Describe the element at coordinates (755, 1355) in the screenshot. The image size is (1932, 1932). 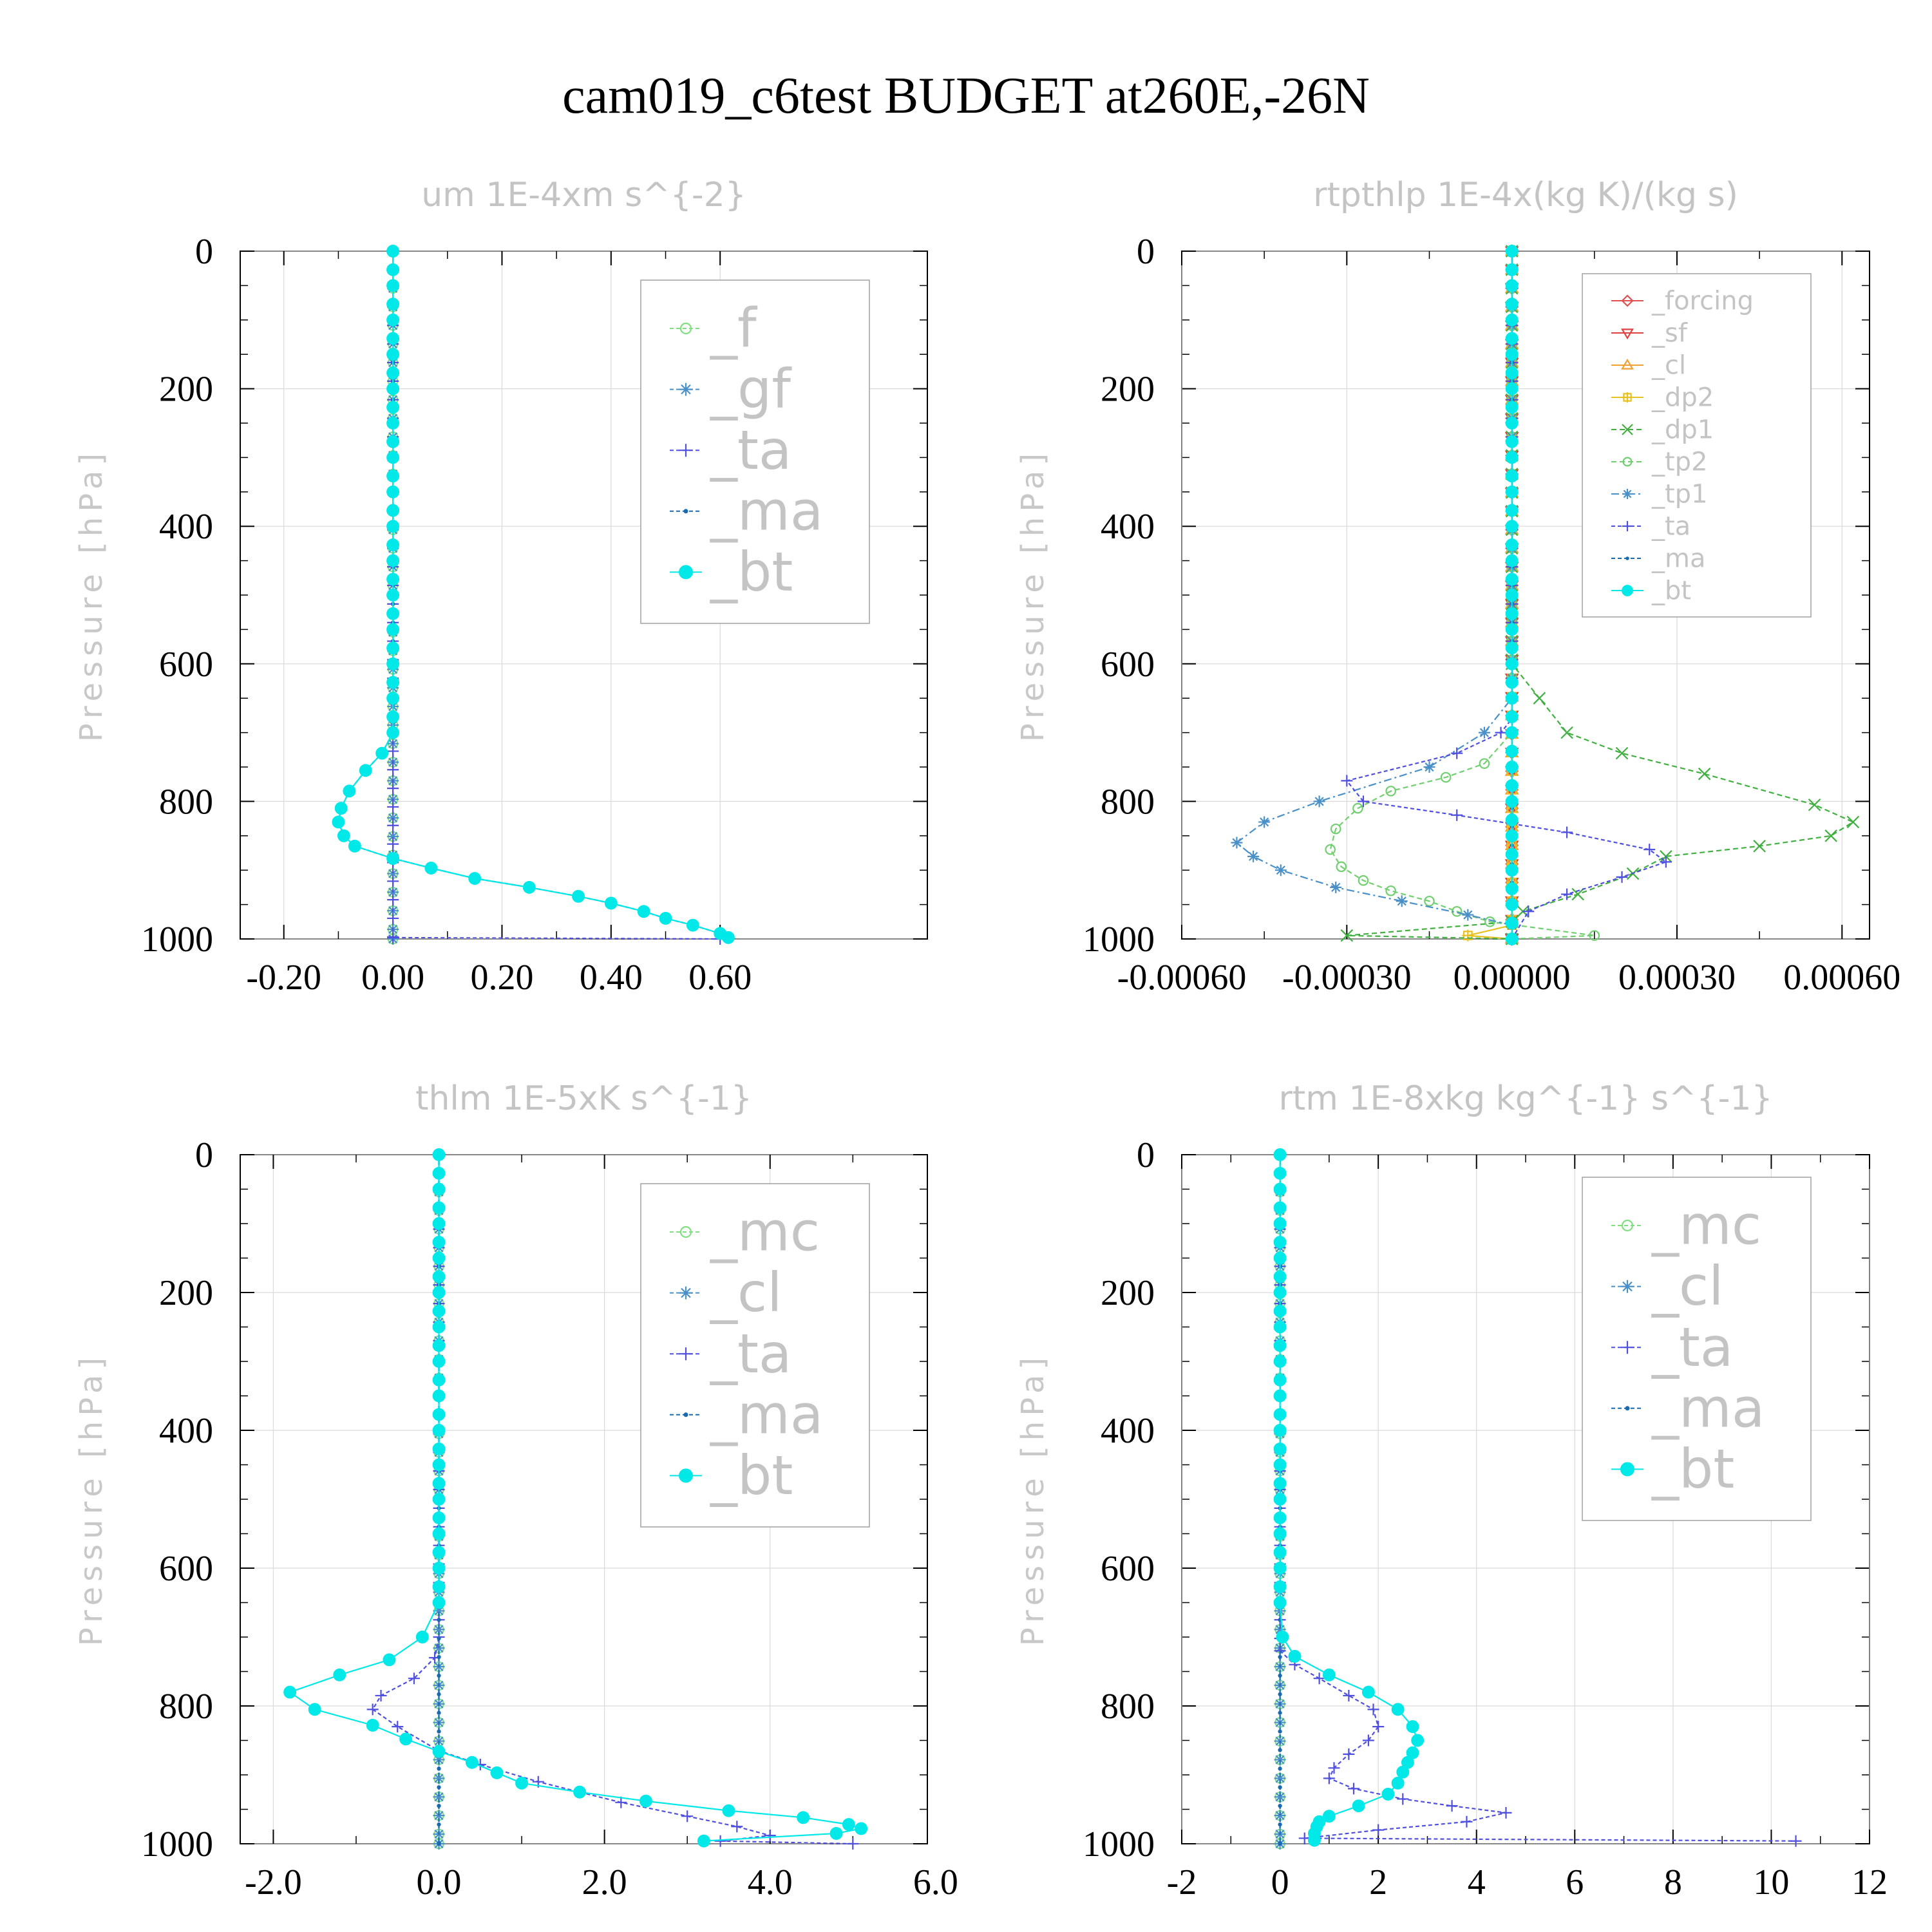
I see `legend: _mc_cl_ta_ma_bt` at that location.